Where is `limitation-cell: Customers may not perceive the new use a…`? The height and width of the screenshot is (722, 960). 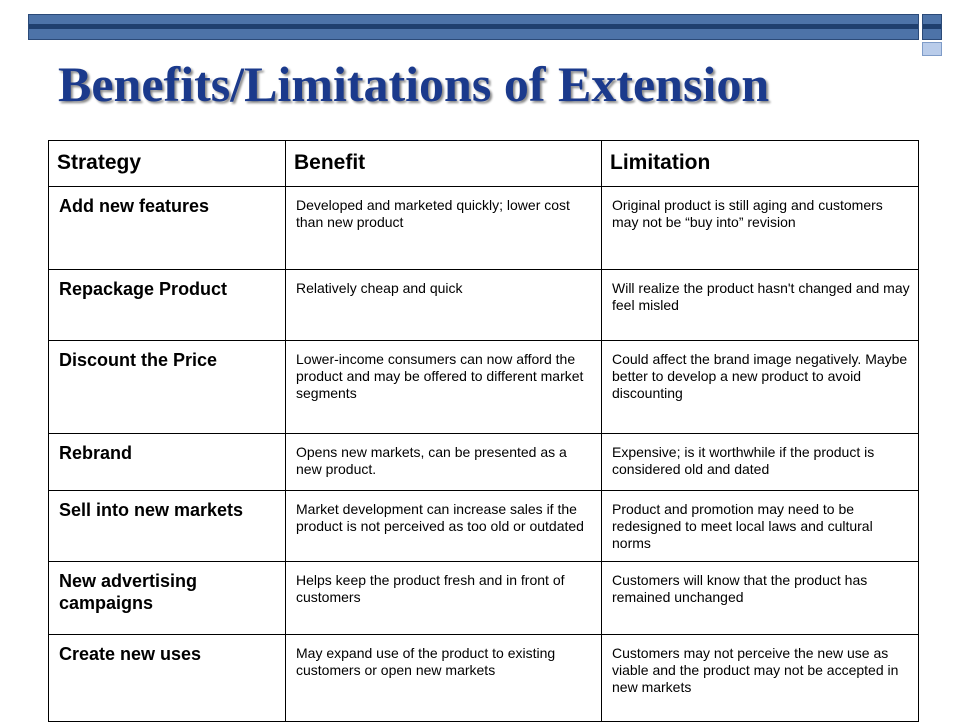
limitation-cell: Customers may not perceive the new use a… is located at coordinates (760, 678).